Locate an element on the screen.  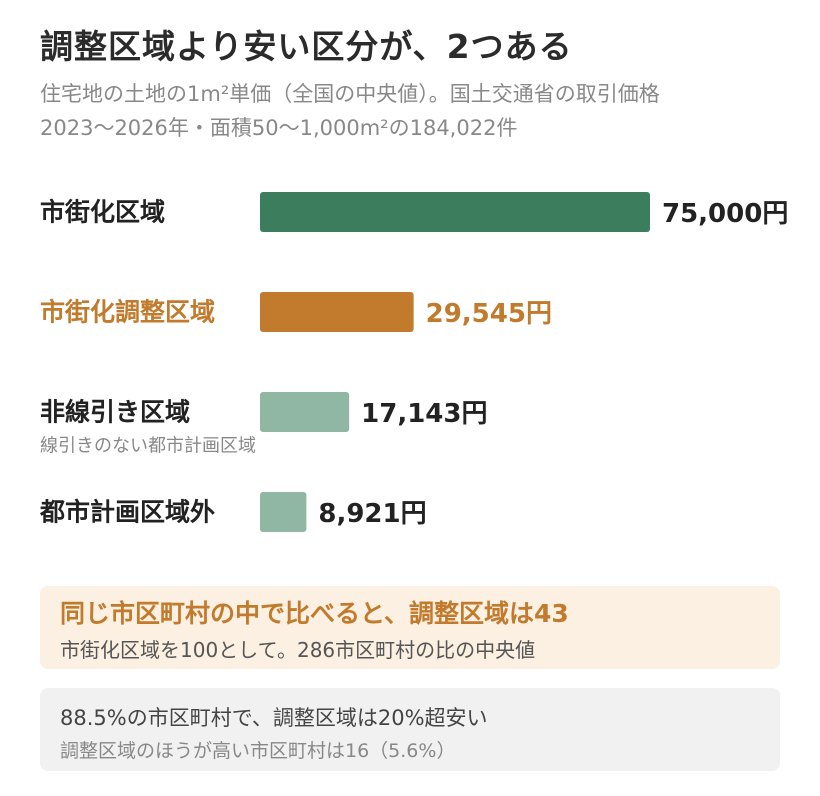
callout-comparison-main: 同じ市区町村の中で比べると、調整区域は43 is located at coordinates (314, 613).